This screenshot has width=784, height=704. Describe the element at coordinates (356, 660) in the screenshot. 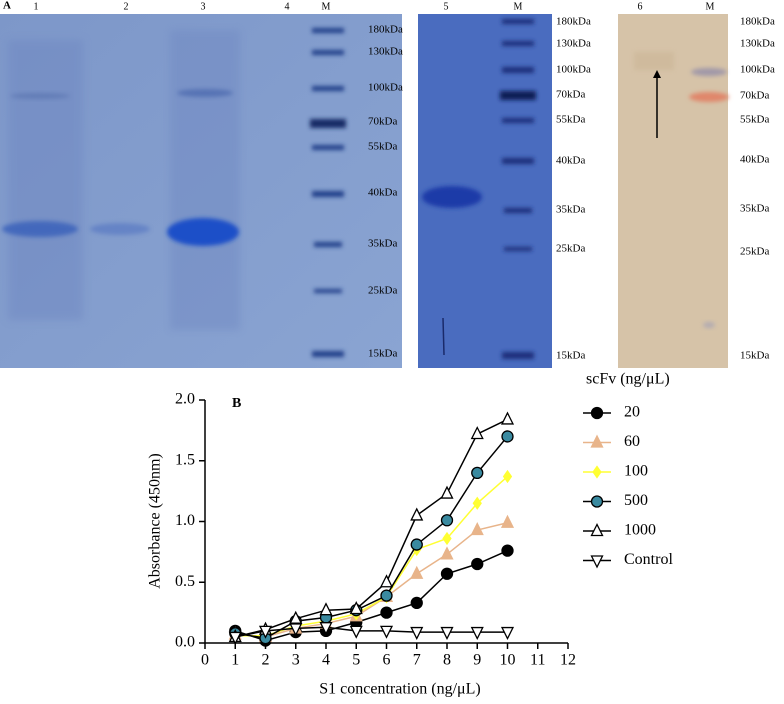

I see `x-tick-label: 5` at that location.